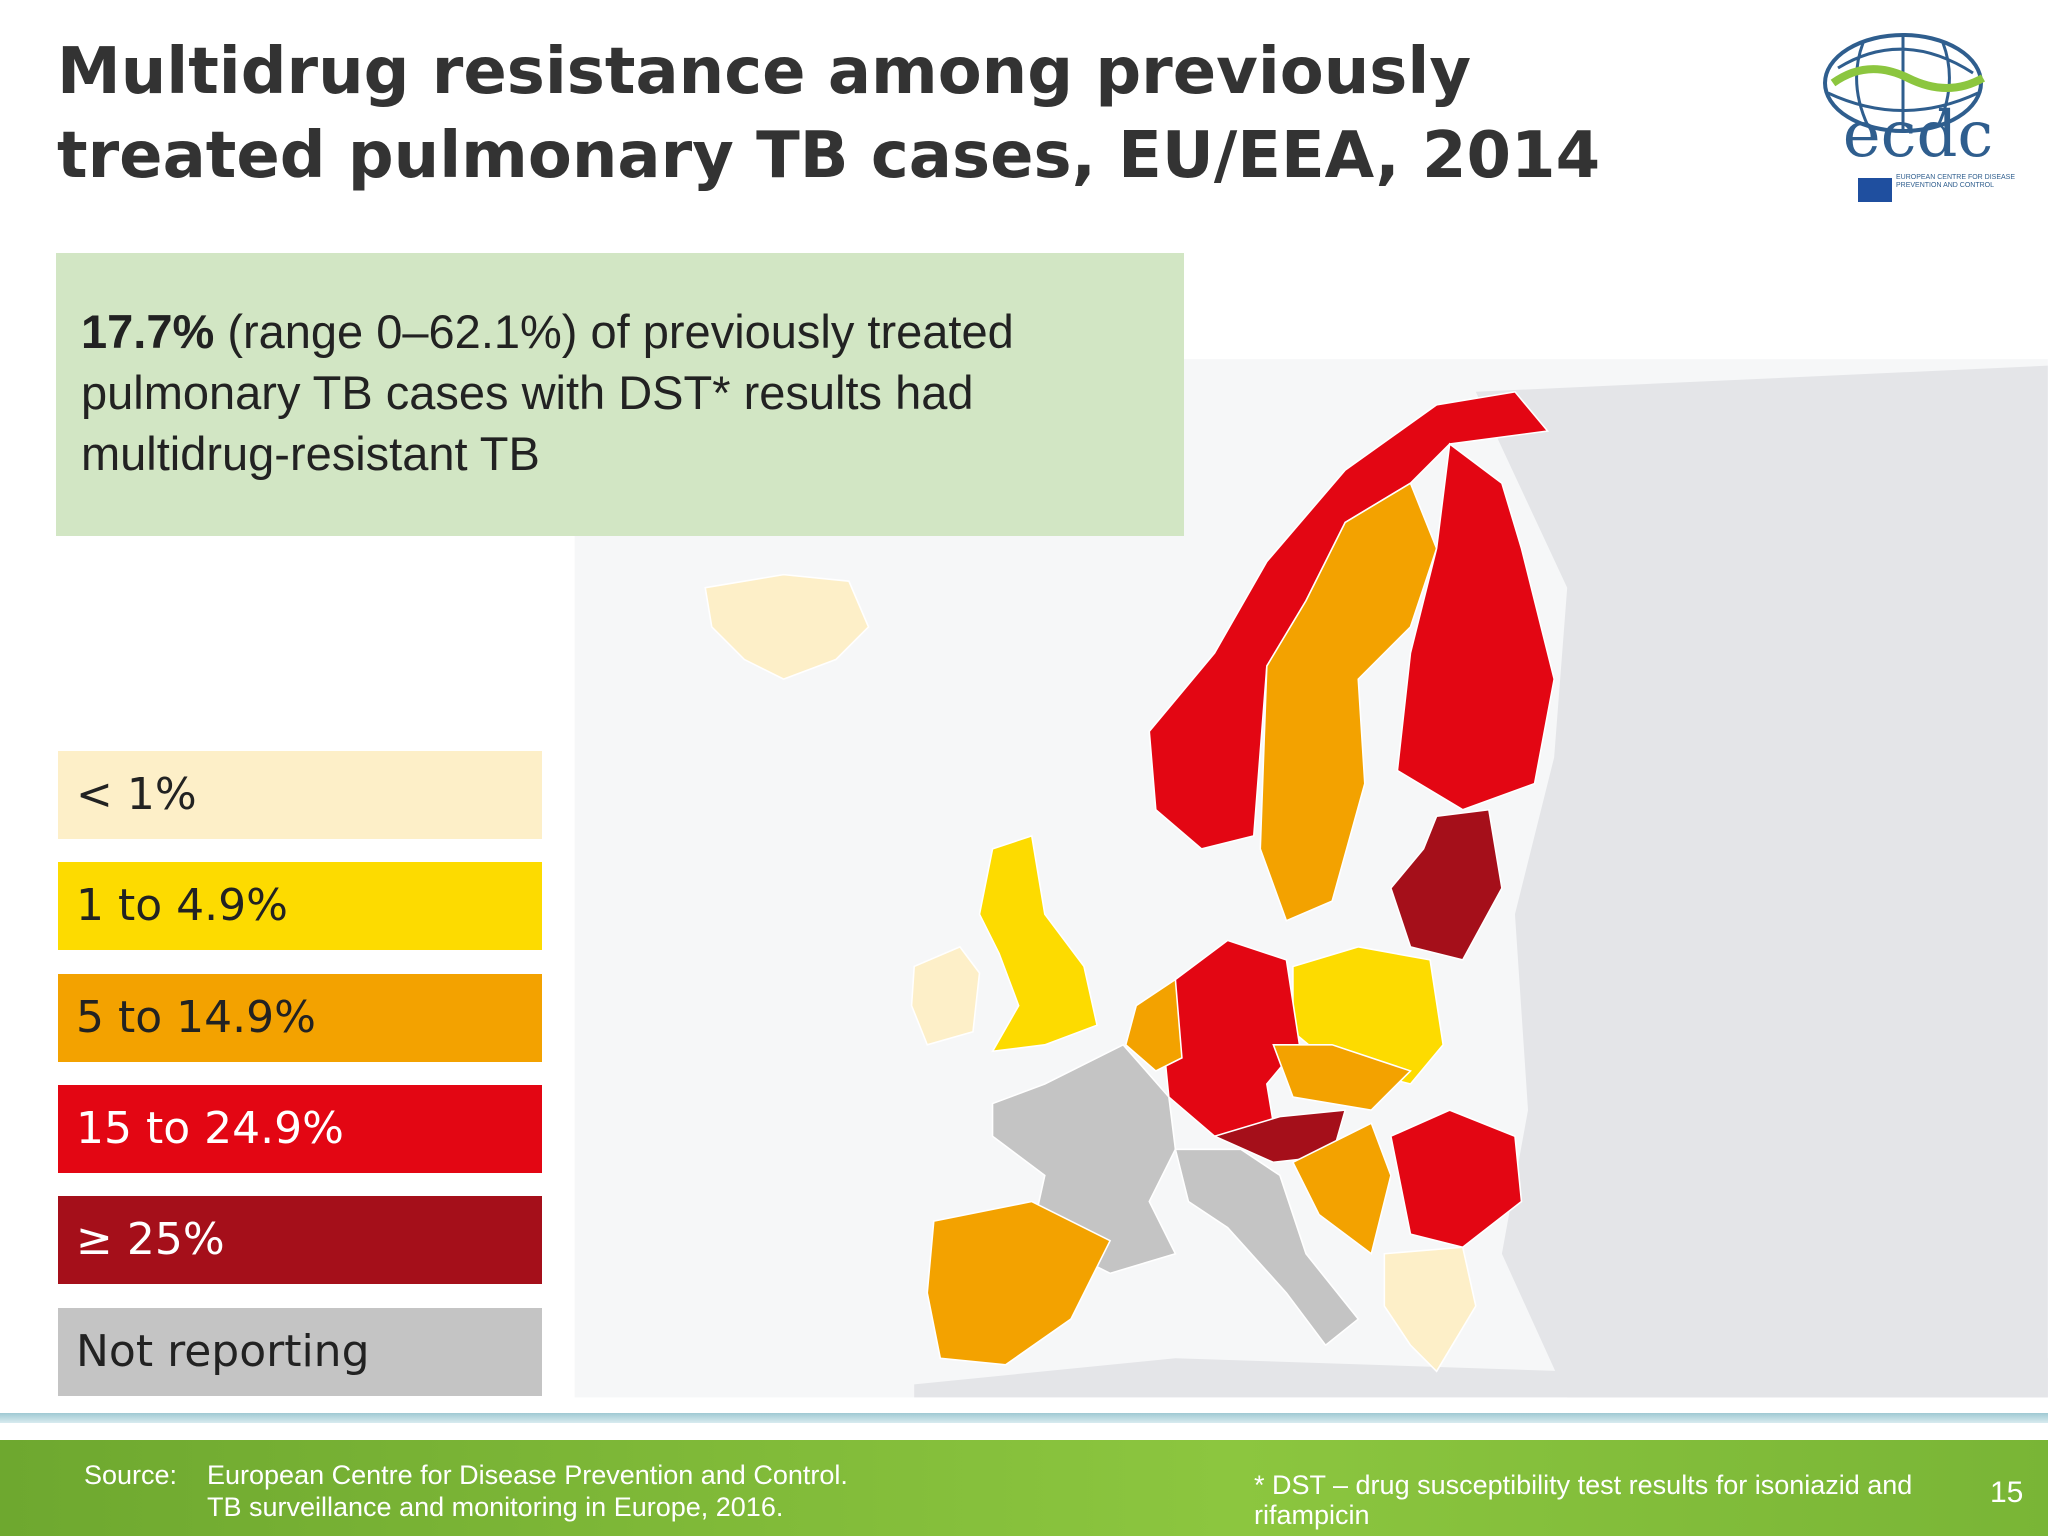 The width and height of the screenshot is (2048, 1536). Describe the element at coordinates (300, 1351) in the screenshot. I see `legend-item: Not reporting` at that location.